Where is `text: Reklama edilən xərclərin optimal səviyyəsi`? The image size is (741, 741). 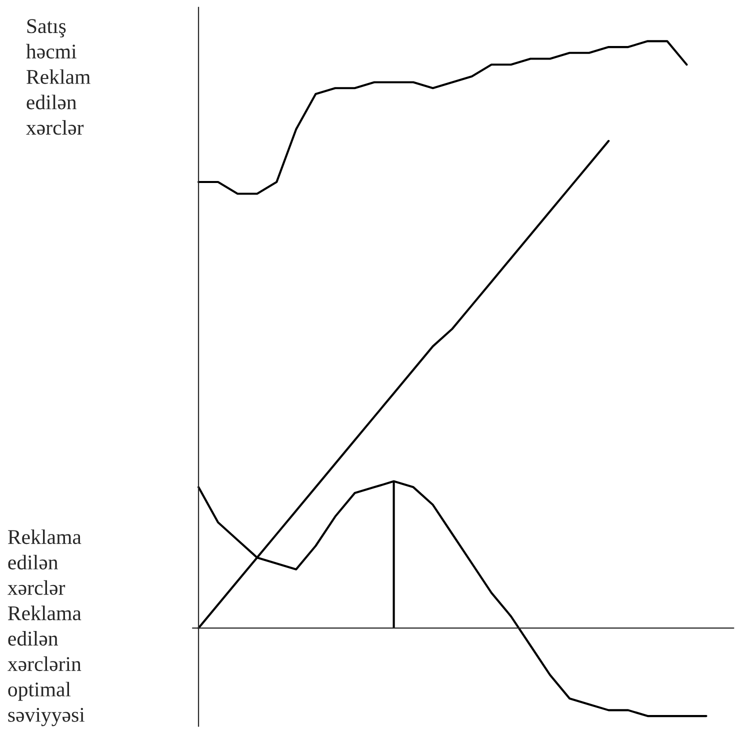 text: Reklama edilən xərclərin optimal səviyyəsi is located at coordinates (46, 666).